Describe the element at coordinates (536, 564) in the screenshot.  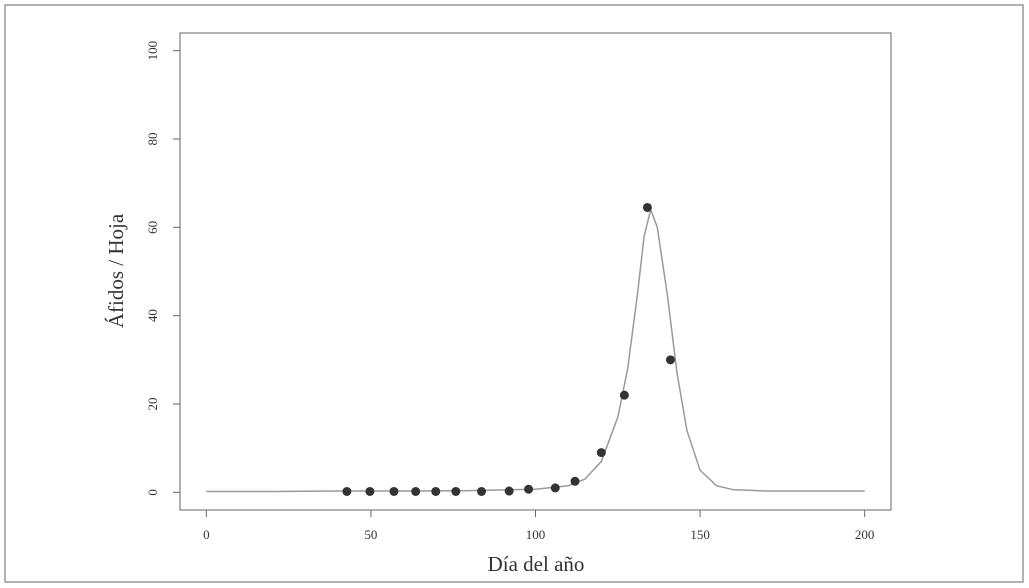
I see `x-axis-label: Día del año` at that location.